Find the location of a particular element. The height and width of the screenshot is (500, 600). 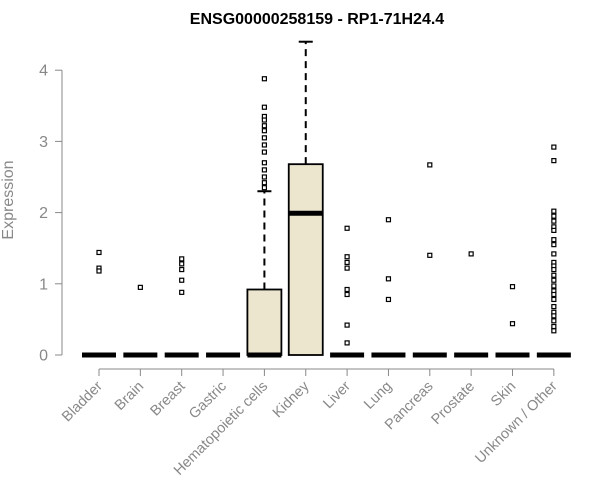

x-tick-label: Prostate is located at coordinates (452, 403).